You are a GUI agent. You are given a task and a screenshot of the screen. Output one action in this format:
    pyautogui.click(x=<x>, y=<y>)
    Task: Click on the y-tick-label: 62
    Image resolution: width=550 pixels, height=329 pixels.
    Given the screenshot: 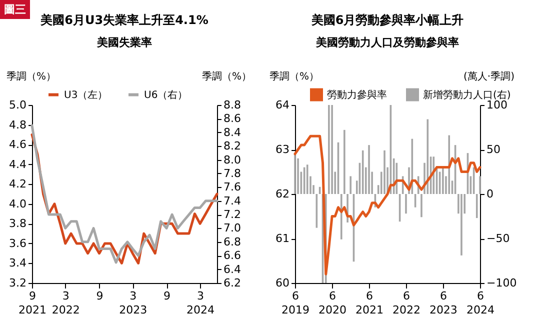 What is the action you would take?
    pyautogui.click(x=283, y=194)
    